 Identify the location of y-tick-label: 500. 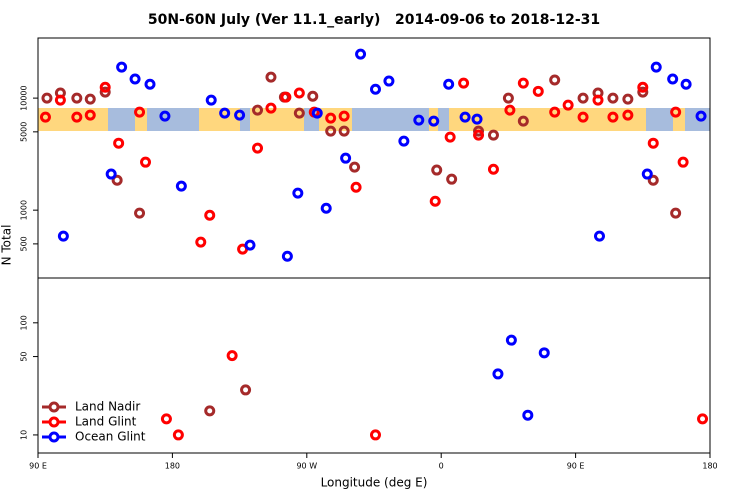
(24, 243).